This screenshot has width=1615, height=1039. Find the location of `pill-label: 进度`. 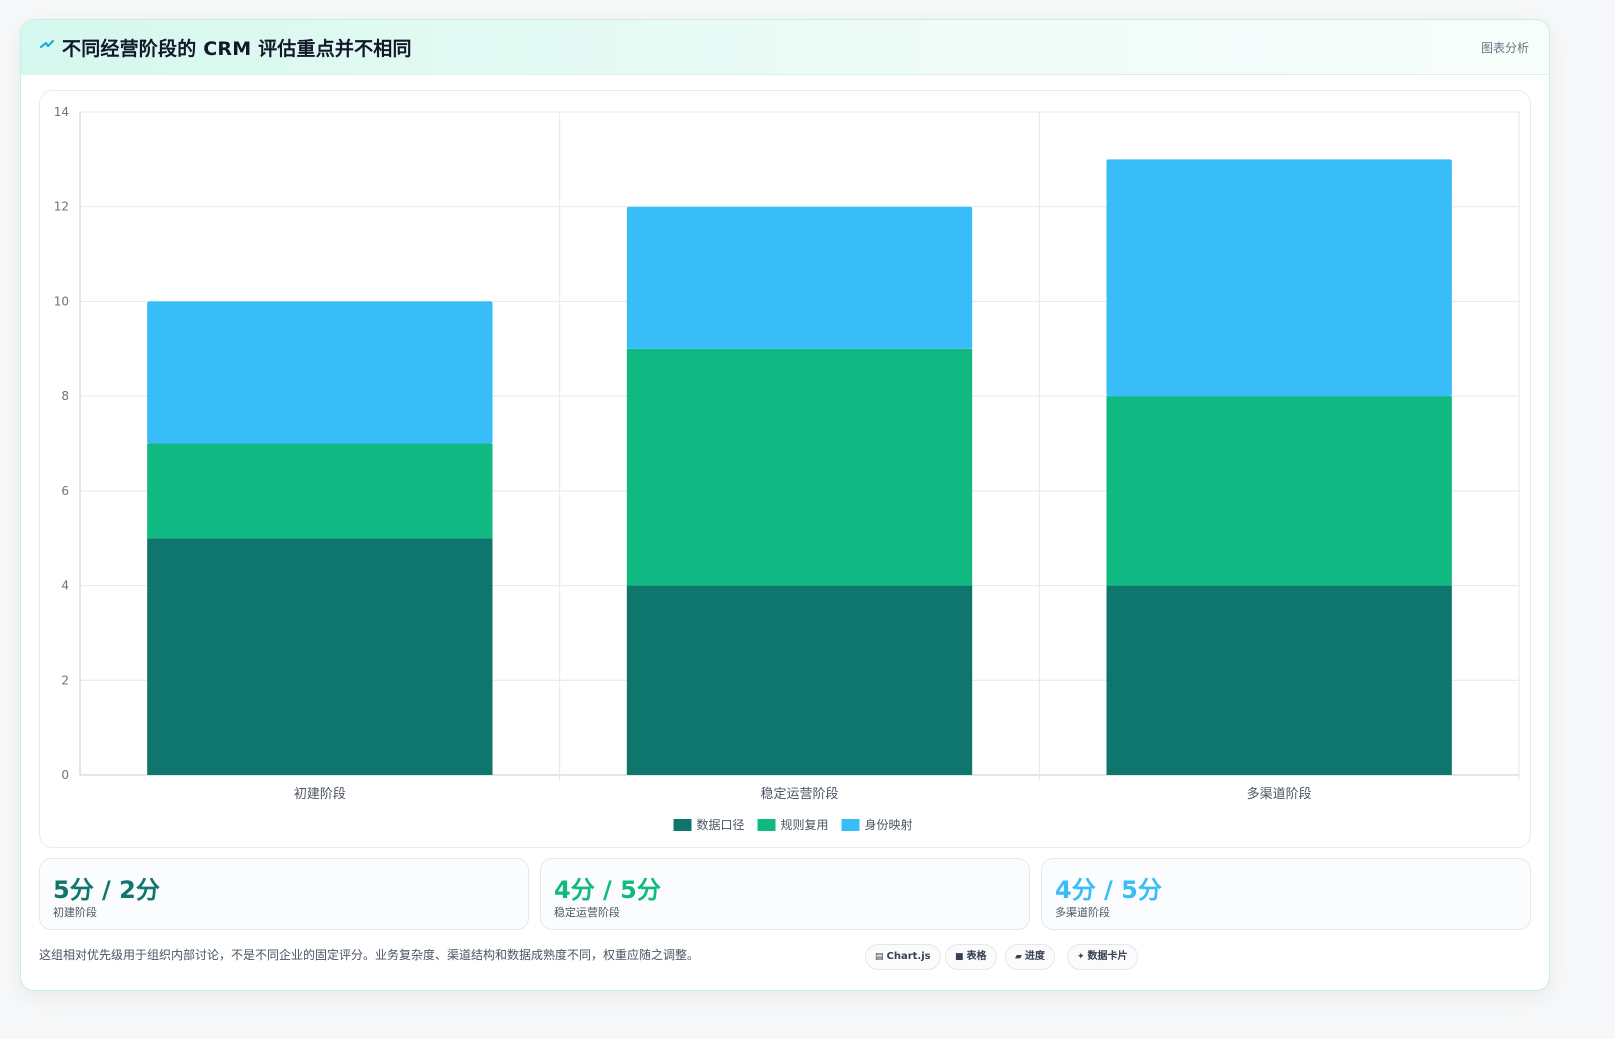

pill-label: 进度 is located at coordinates (1034, 956).